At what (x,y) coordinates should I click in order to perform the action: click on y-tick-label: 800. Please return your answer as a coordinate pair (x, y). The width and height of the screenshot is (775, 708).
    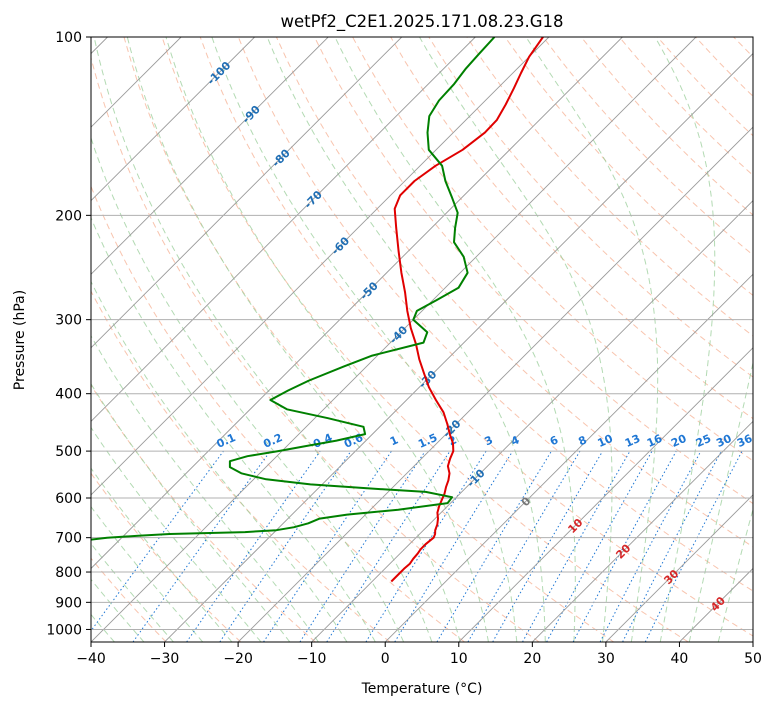
    Looking at the image, I should click on (68, 573).